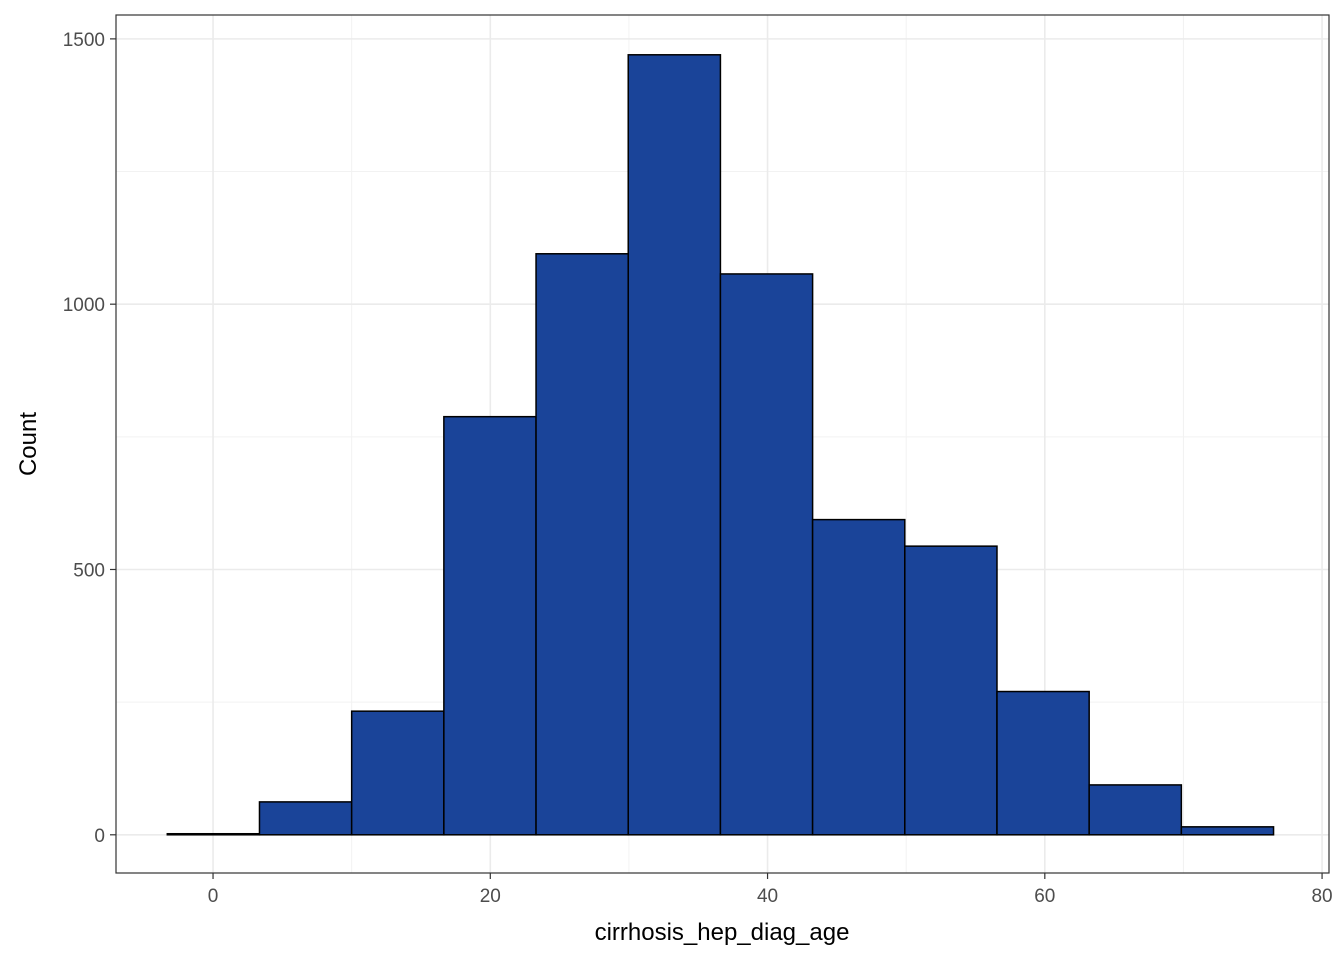 This screenshot has width=1344, height=960. What do you see at coordinates (28, 444) in the screenshot?
I see `y-axis-title: Count` at bounding box center [28, 444].